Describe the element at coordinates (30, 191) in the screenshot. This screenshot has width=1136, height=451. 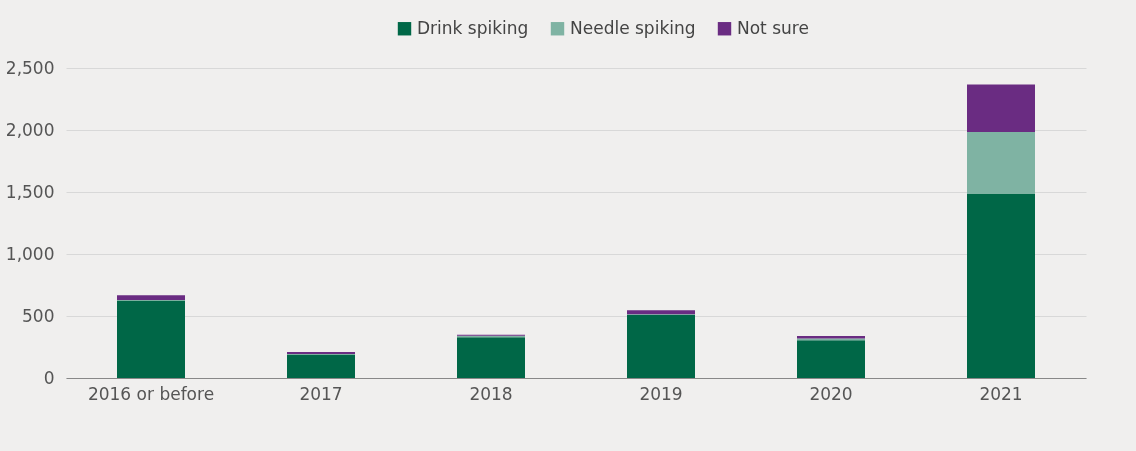
I see `y-tick-label: 1,500` at that location.